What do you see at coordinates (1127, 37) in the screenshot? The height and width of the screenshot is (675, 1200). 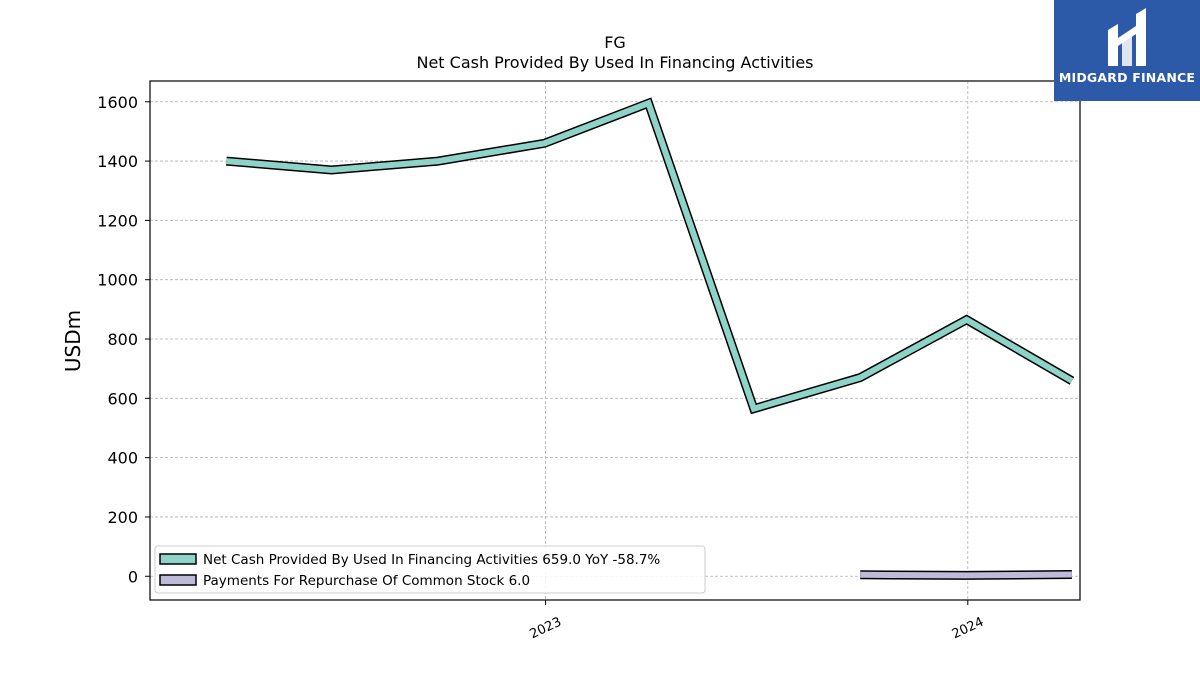 I see `midgard-logo-icon` at bounding box center [1127, 37].